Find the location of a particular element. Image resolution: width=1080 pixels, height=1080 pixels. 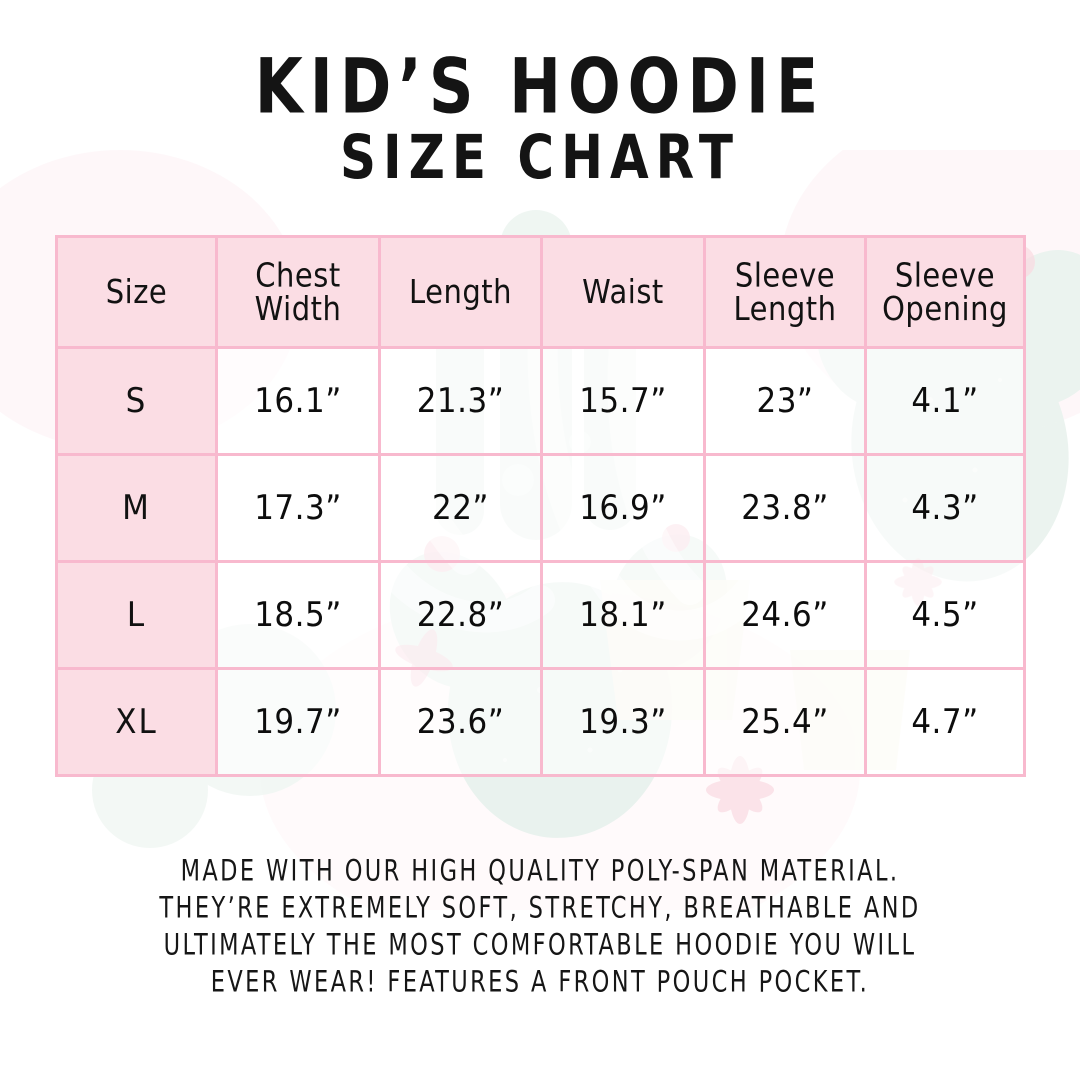

cell-value: 22.8” is located at coordinates (460, 615).